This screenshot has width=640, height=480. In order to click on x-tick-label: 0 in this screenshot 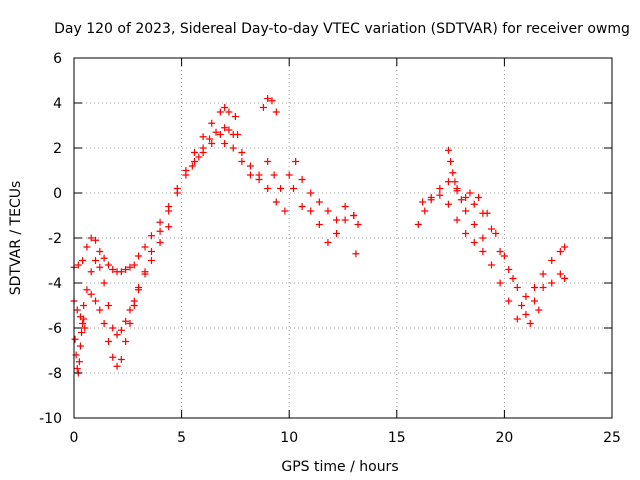, I will do `click(74, 438)`.